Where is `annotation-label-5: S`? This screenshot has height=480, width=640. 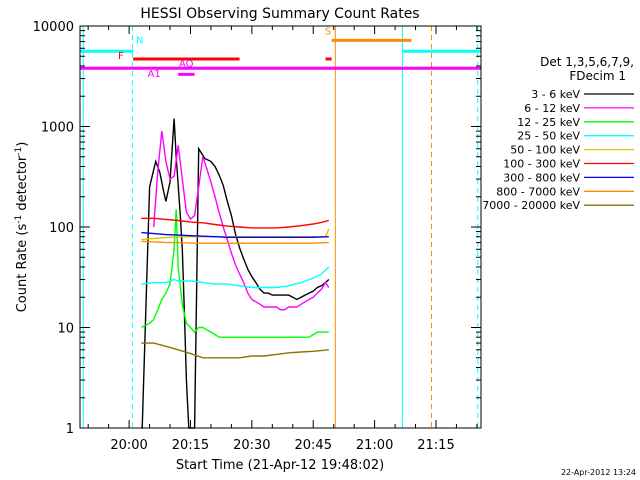
annotation-label-5: S is located at coordinates (328, 32).